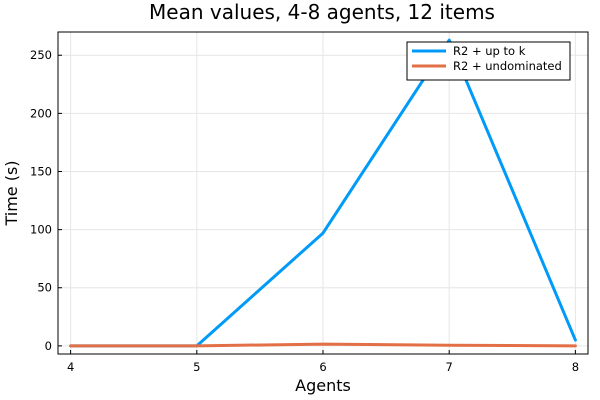 The image size is (600, 400). I want to click on y-tick-label: 0, so click(48, 346).